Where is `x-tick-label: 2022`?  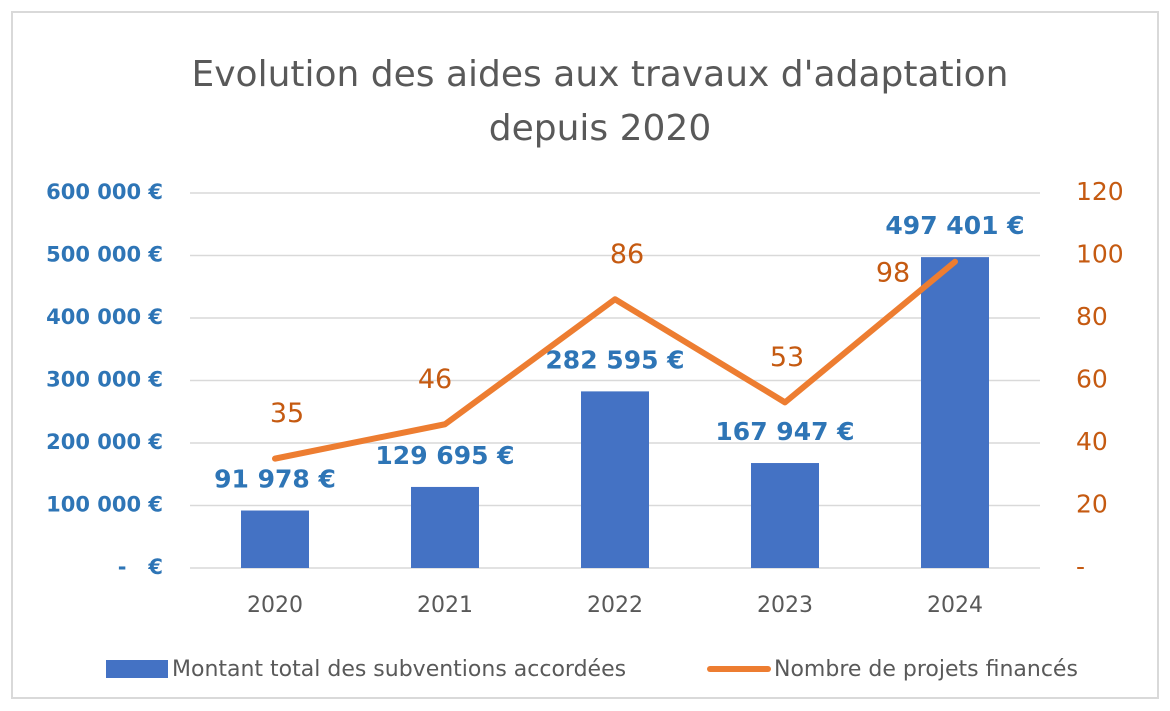 x-tick-label: 2022 is located at coordinates (615, 605).